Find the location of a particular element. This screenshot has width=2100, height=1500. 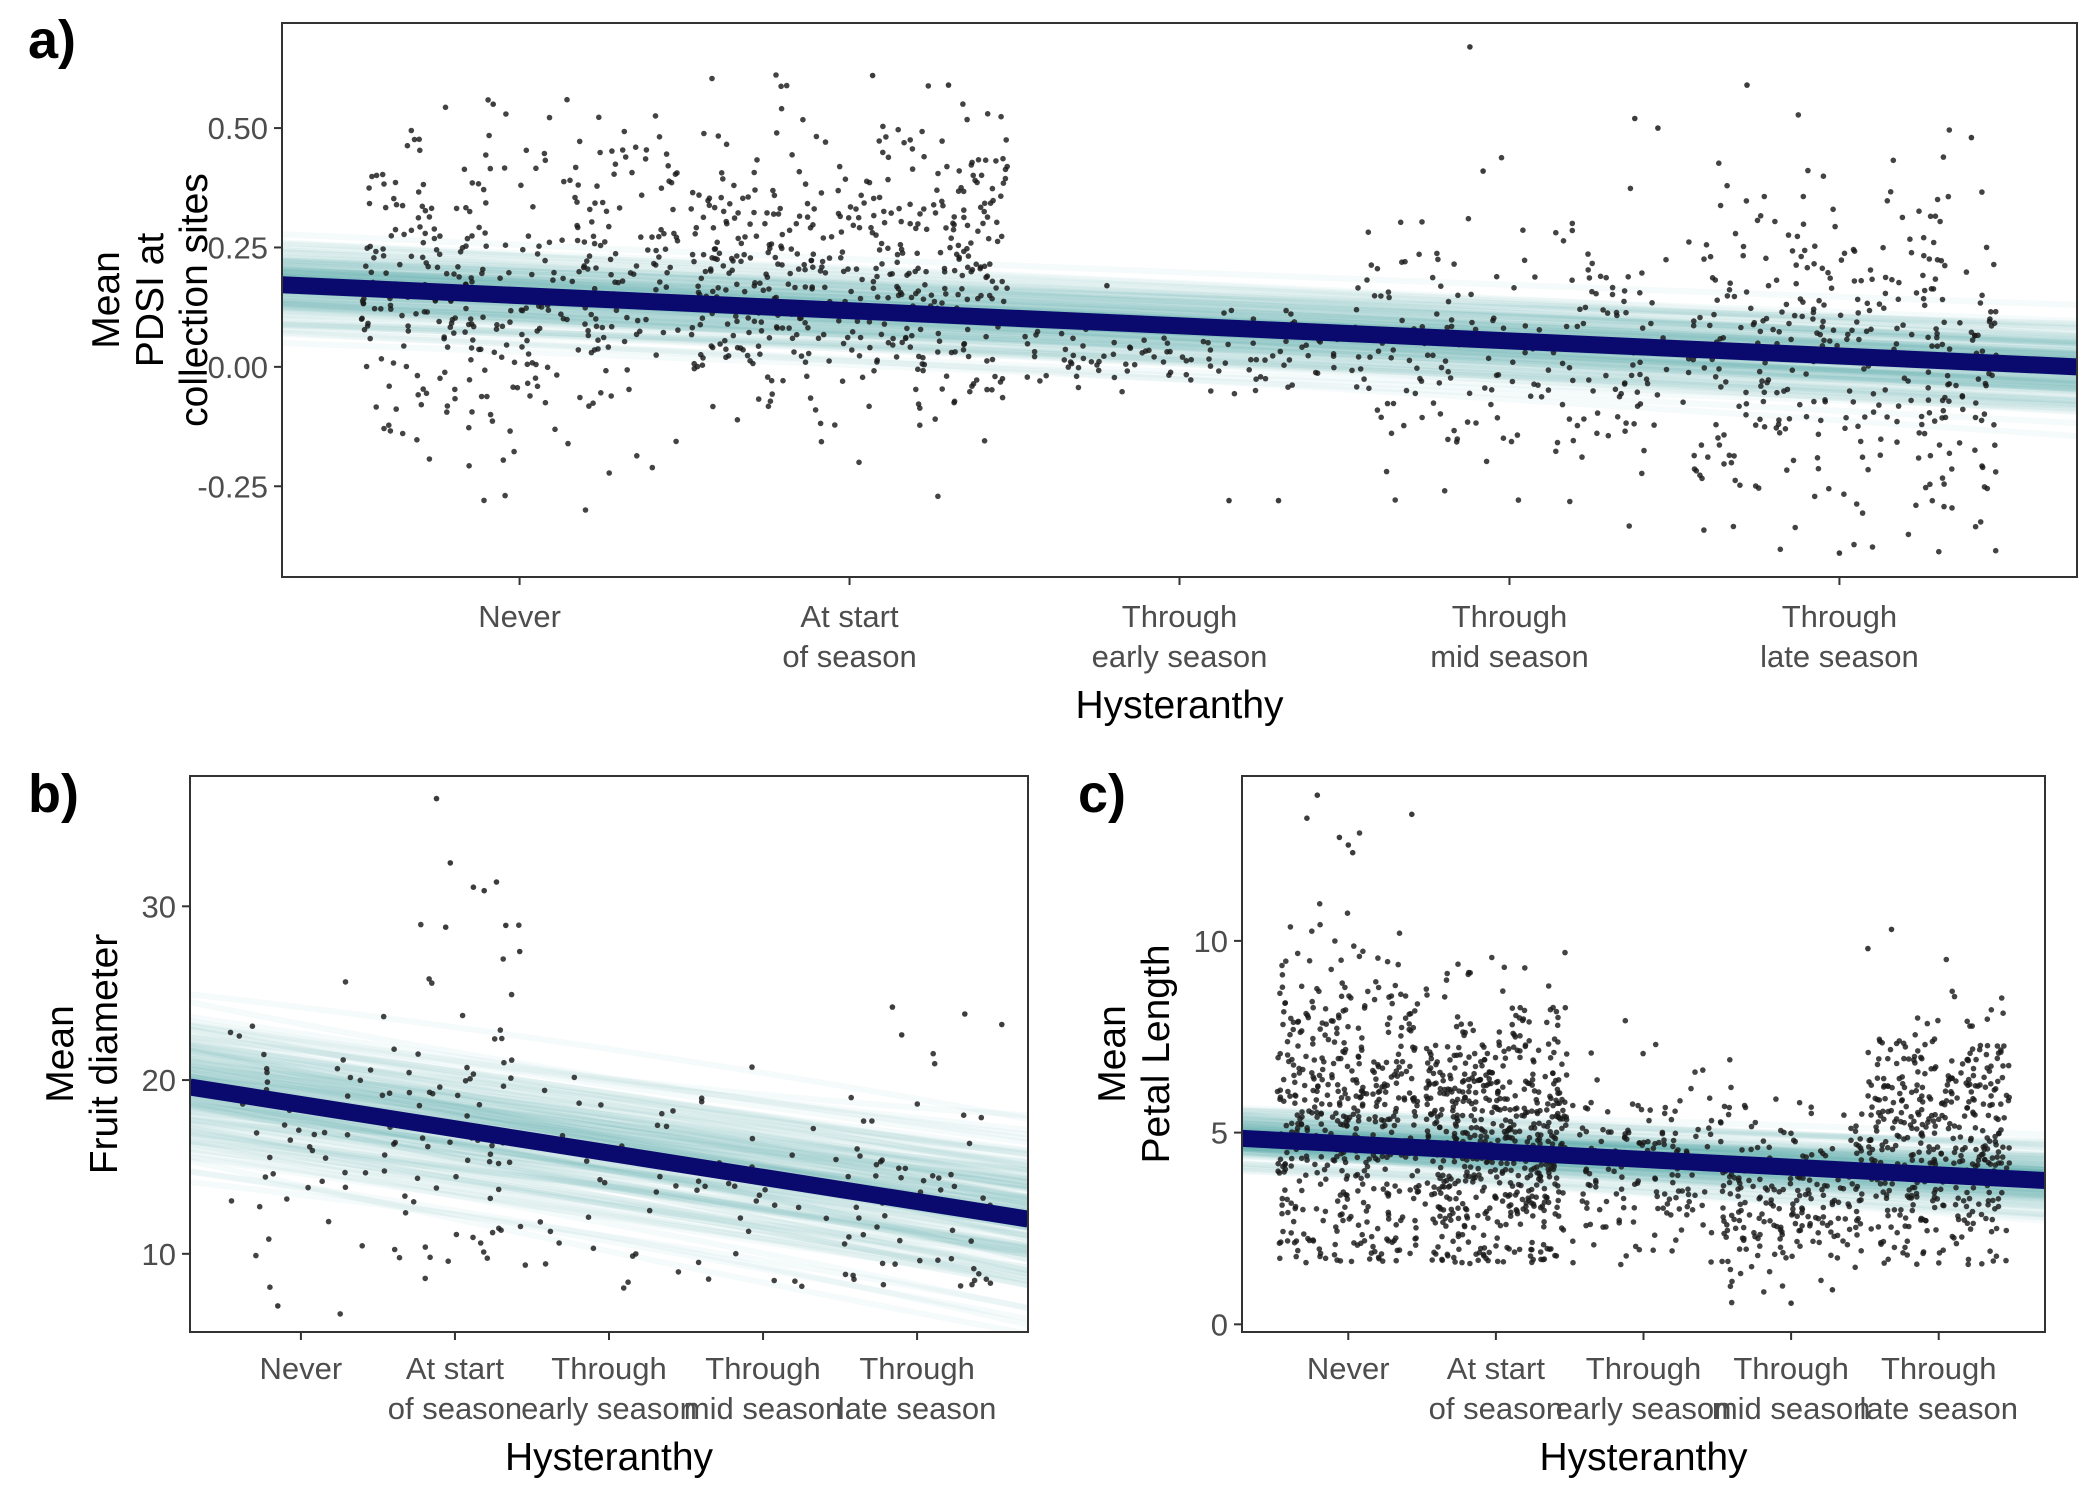

x-tick-label-line: Never is located at coordinates (519, 616).